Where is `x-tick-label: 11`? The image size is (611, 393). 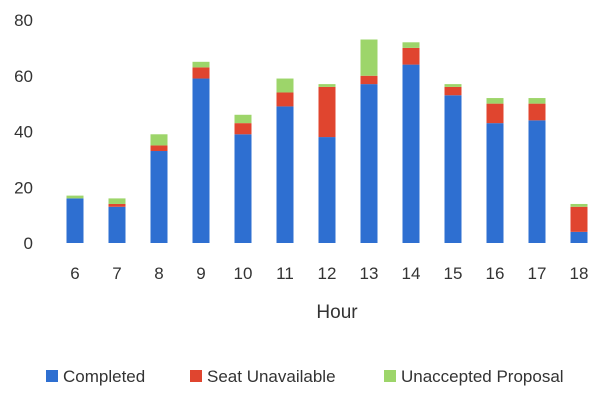
x-tick-label: 11 is located at coordinates (285, 273).